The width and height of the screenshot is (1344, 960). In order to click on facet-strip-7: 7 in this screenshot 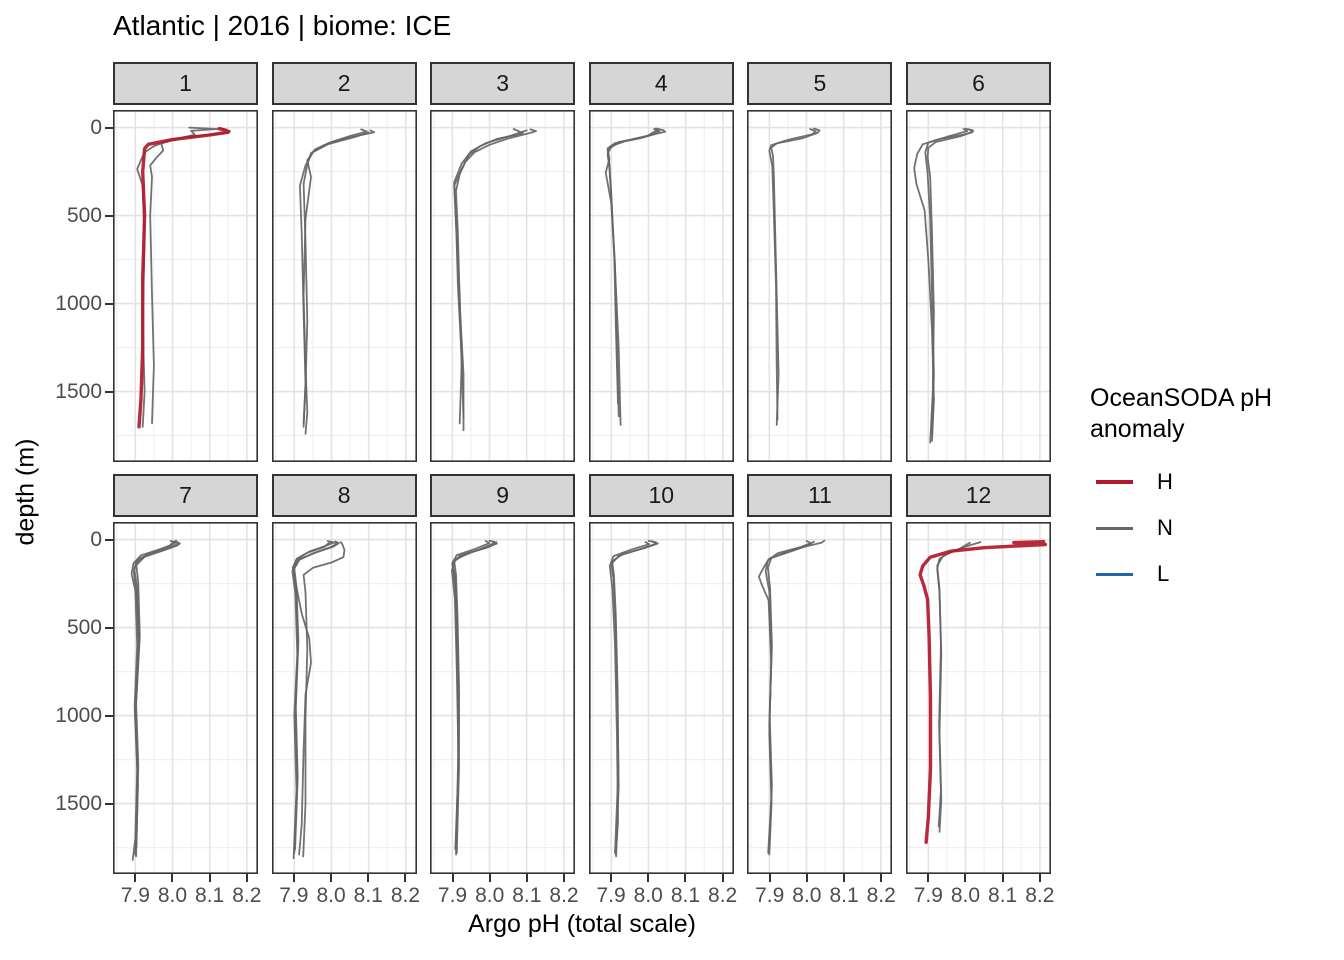, I will do `click(185, 495)`.